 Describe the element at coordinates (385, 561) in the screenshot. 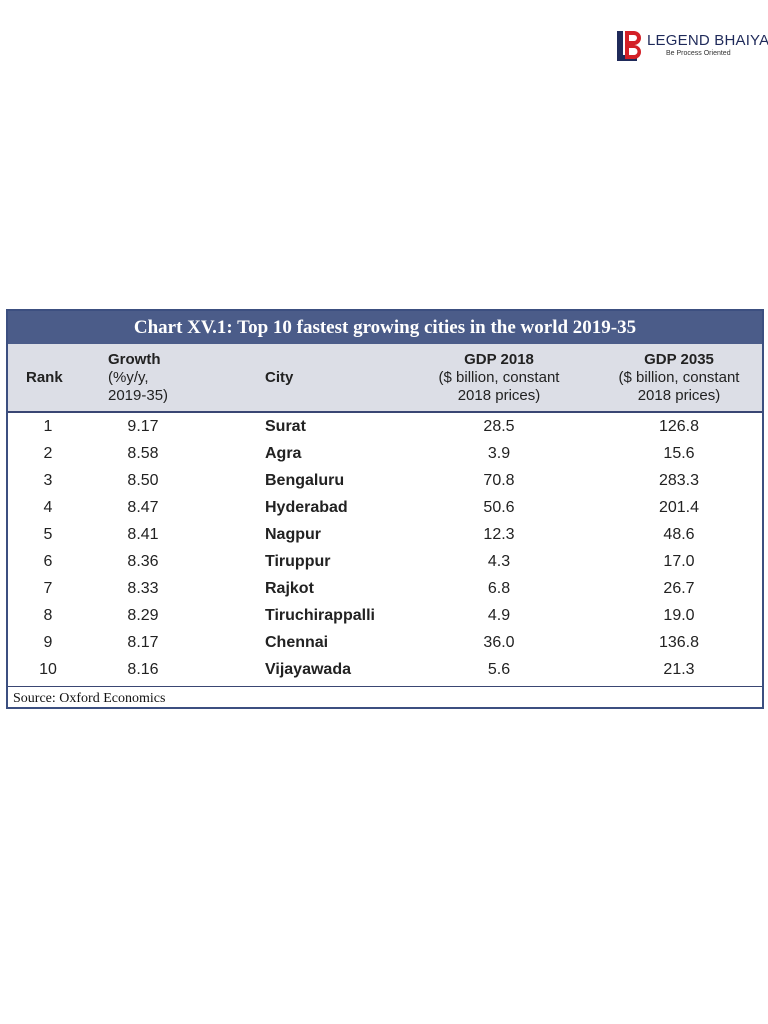

I see `table-row: 6 8.36 Tiruppur 4.3 17.0` at that location.